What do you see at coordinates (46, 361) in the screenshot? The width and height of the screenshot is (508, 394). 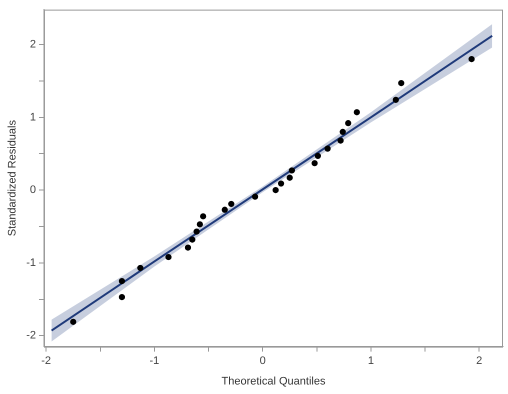 I see `x-tick-label: -2` at bounding box center [46, 361].